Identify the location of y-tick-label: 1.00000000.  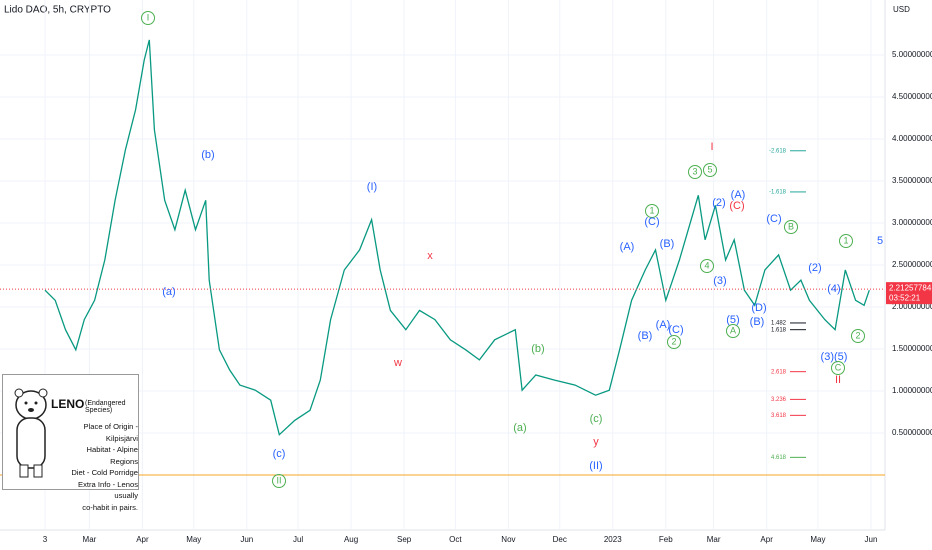
(912, 390).